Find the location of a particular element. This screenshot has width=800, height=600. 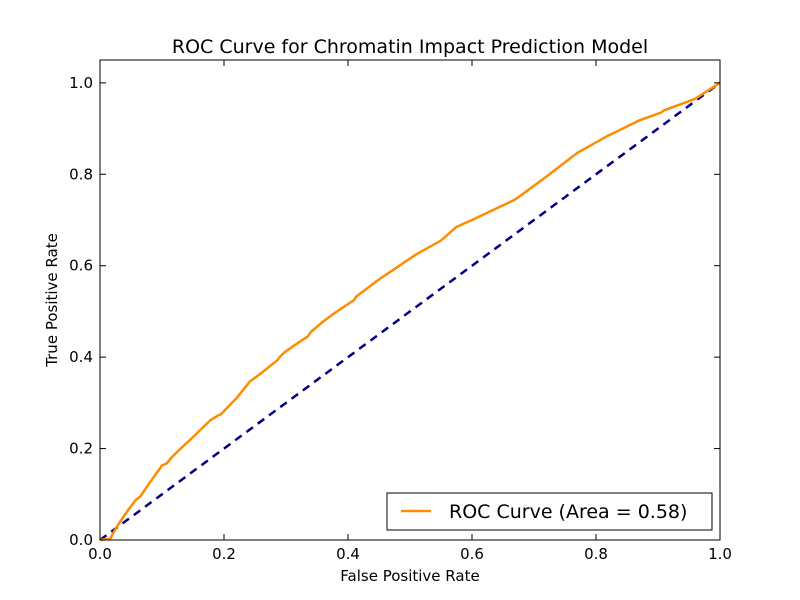

y-tick-label: 0.8 is located at coordinates (81, 174).